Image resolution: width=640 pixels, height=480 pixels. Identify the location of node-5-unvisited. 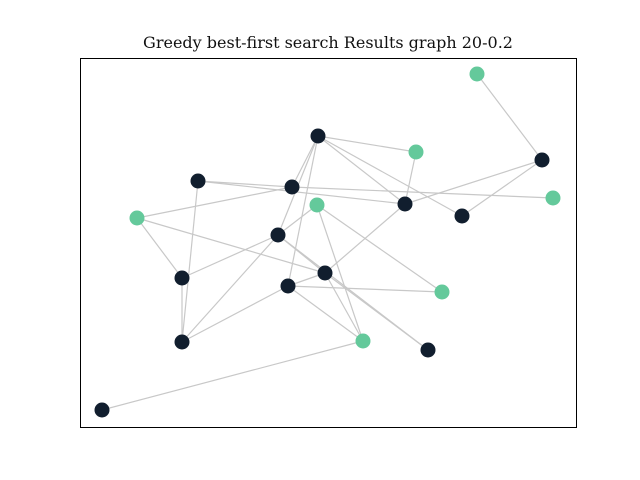
(137, 218).